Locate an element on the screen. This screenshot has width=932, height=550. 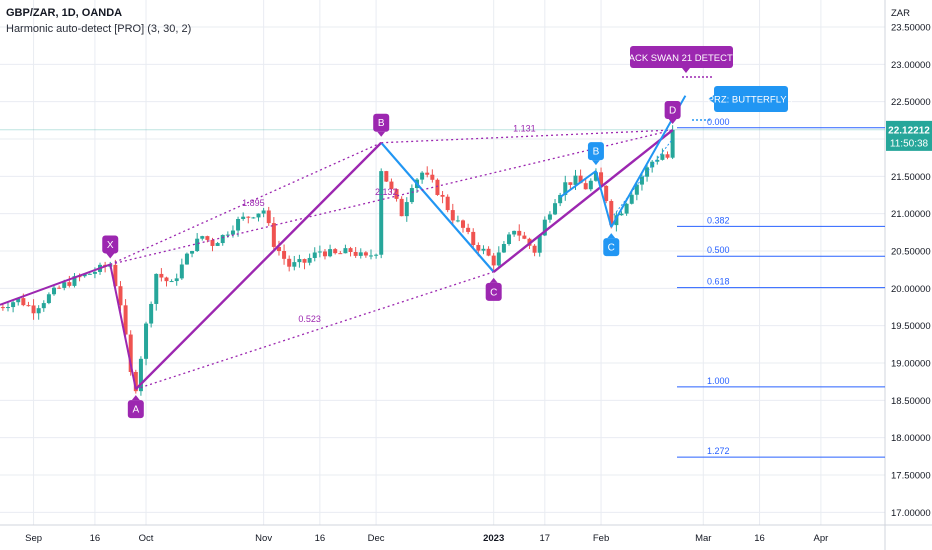
ratio-line-ac is located at coordinates (314, 330).